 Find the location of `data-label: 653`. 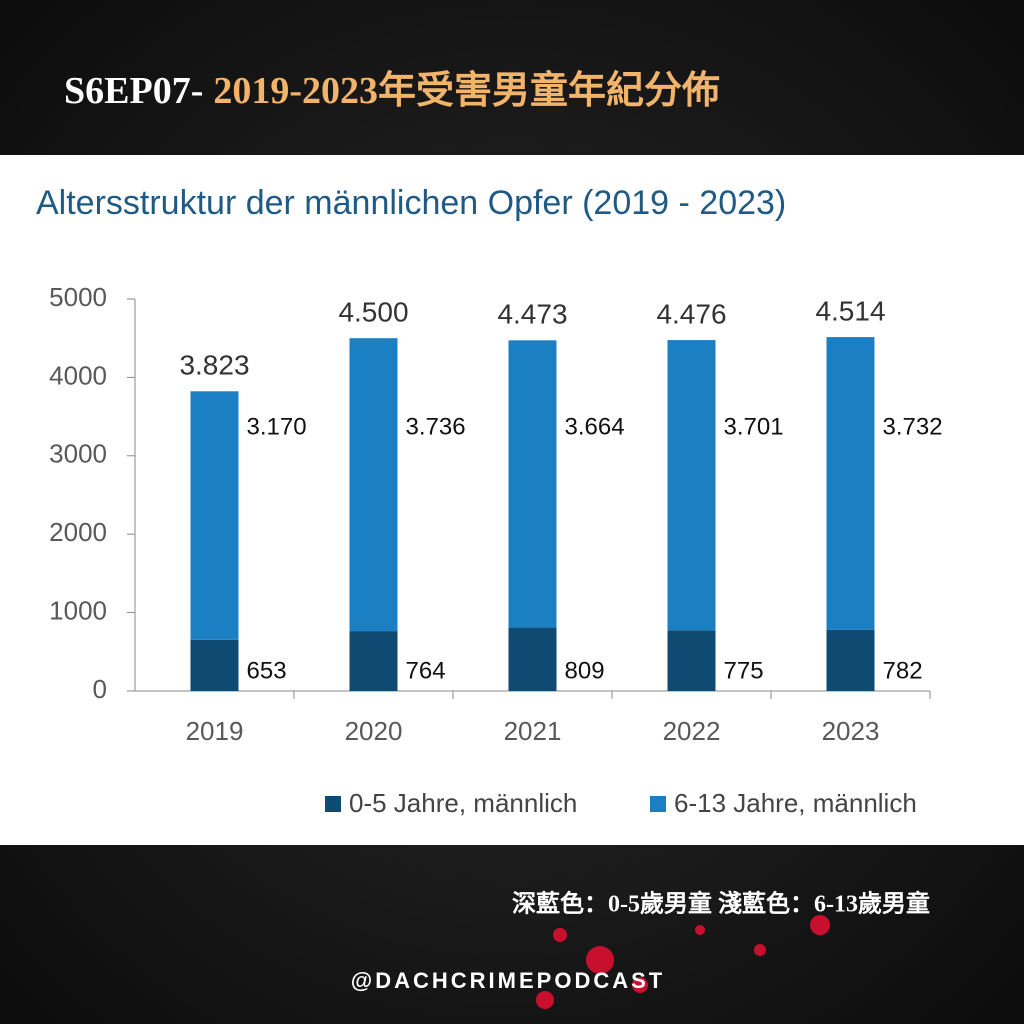

data-label: 653 is located at coordinates (267, 670).